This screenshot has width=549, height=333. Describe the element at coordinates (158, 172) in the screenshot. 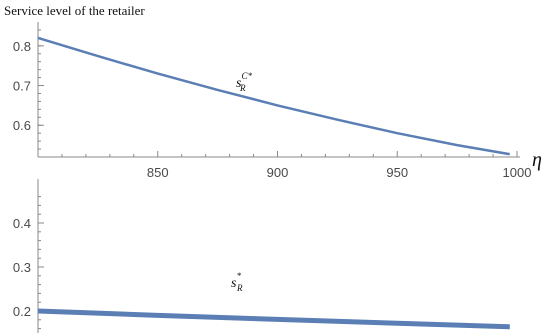

I see `x-tick-label: 850` at that location.